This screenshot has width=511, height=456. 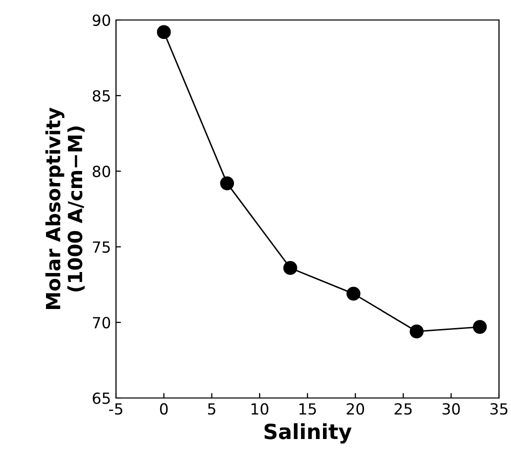 What do you see at coordinates (451, 409) in the screenshot?
I see `x-tick-label: 30` at bounding box center [451, 409].